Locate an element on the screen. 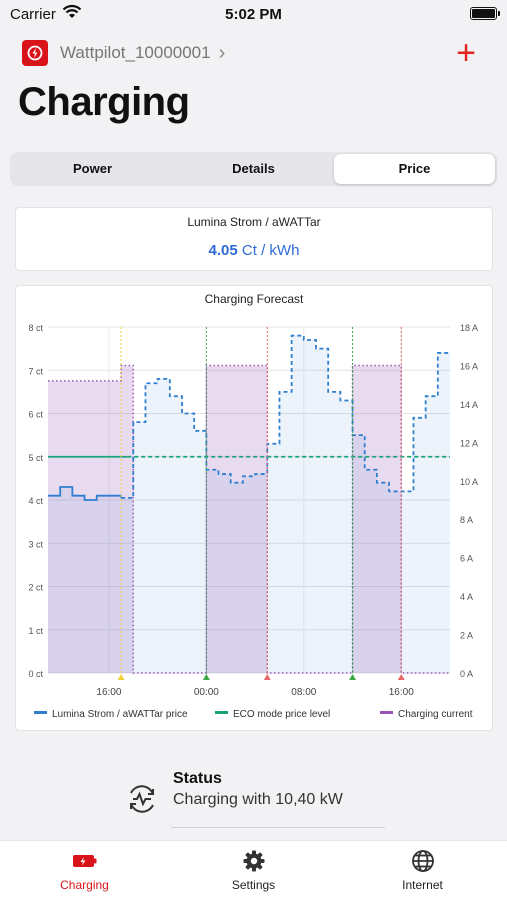 The height and width of the screenshot is (900, 507). page-title: Charging is located at coordinates (104, 102).